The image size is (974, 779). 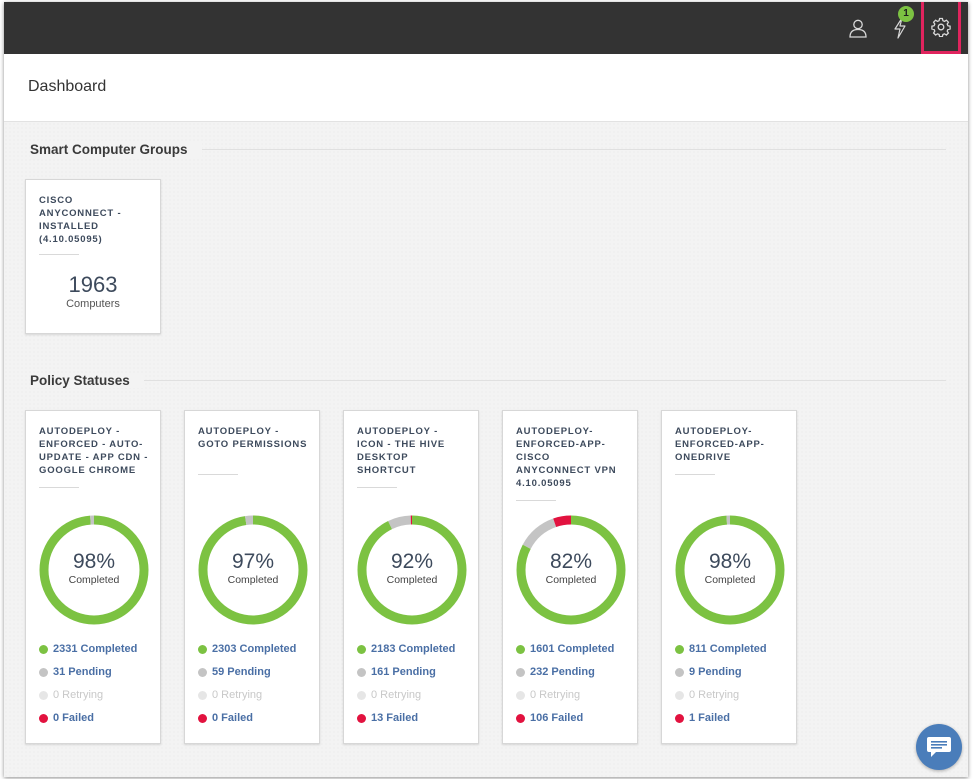 I want to click on settings-button, so click(x=941, y=28).